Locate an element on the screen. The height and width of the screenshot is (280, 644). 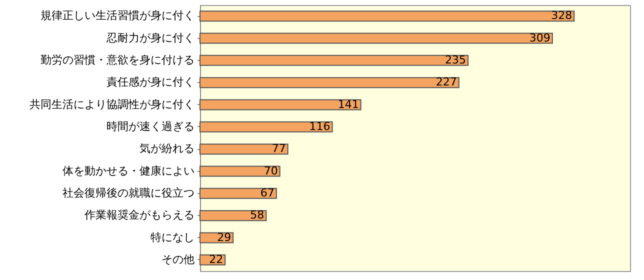
y-tick-label: 忍耐力が身に付く is located at coordinates (150, 37).